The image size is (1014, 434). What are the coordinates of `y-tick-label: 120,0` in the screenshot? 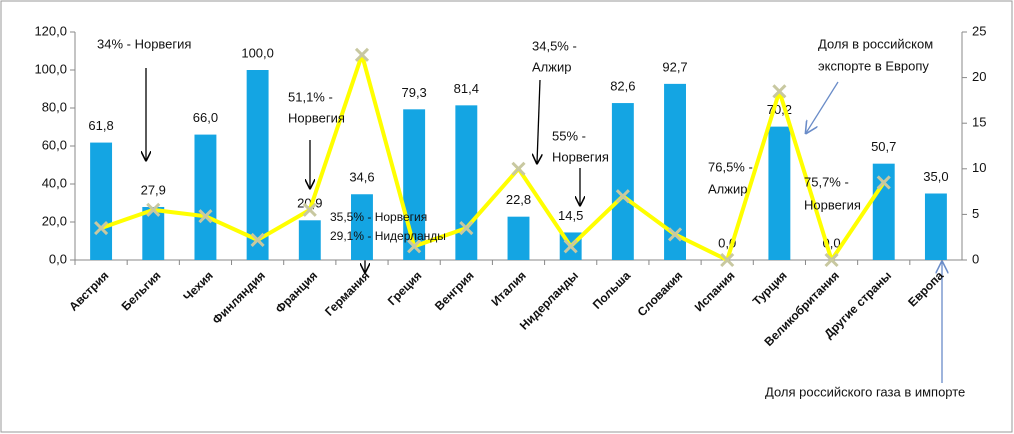 It's located at (50, 30).